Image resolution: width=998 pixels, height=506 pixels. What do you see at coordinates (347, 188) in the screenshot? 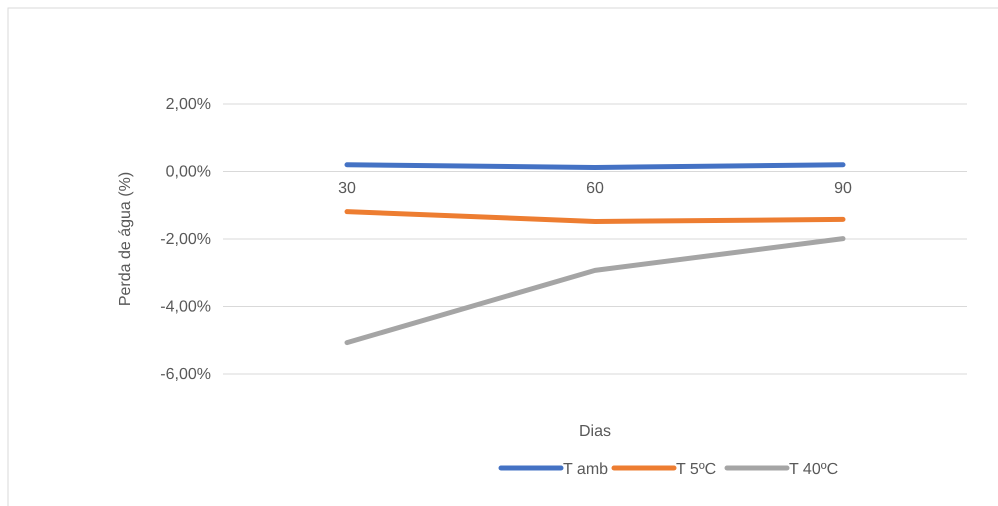
I see `x-tick-label: 30` at bounding box center [347, 188].